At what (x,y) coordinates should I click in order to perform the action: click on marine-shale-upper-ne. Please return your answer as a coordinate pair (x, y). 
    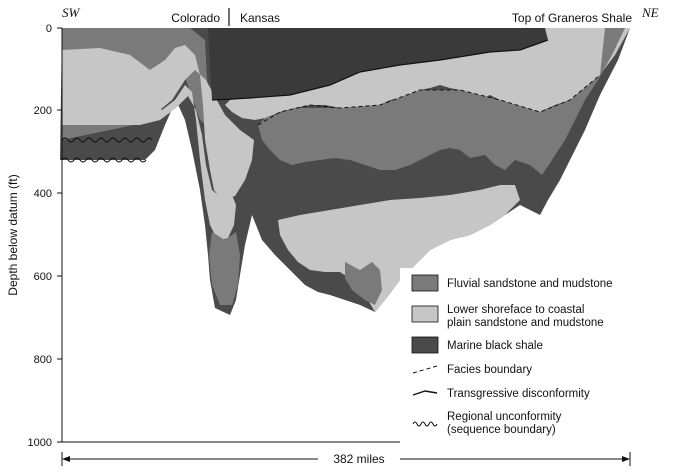
    Looking at the image, I should click on (378, 64).